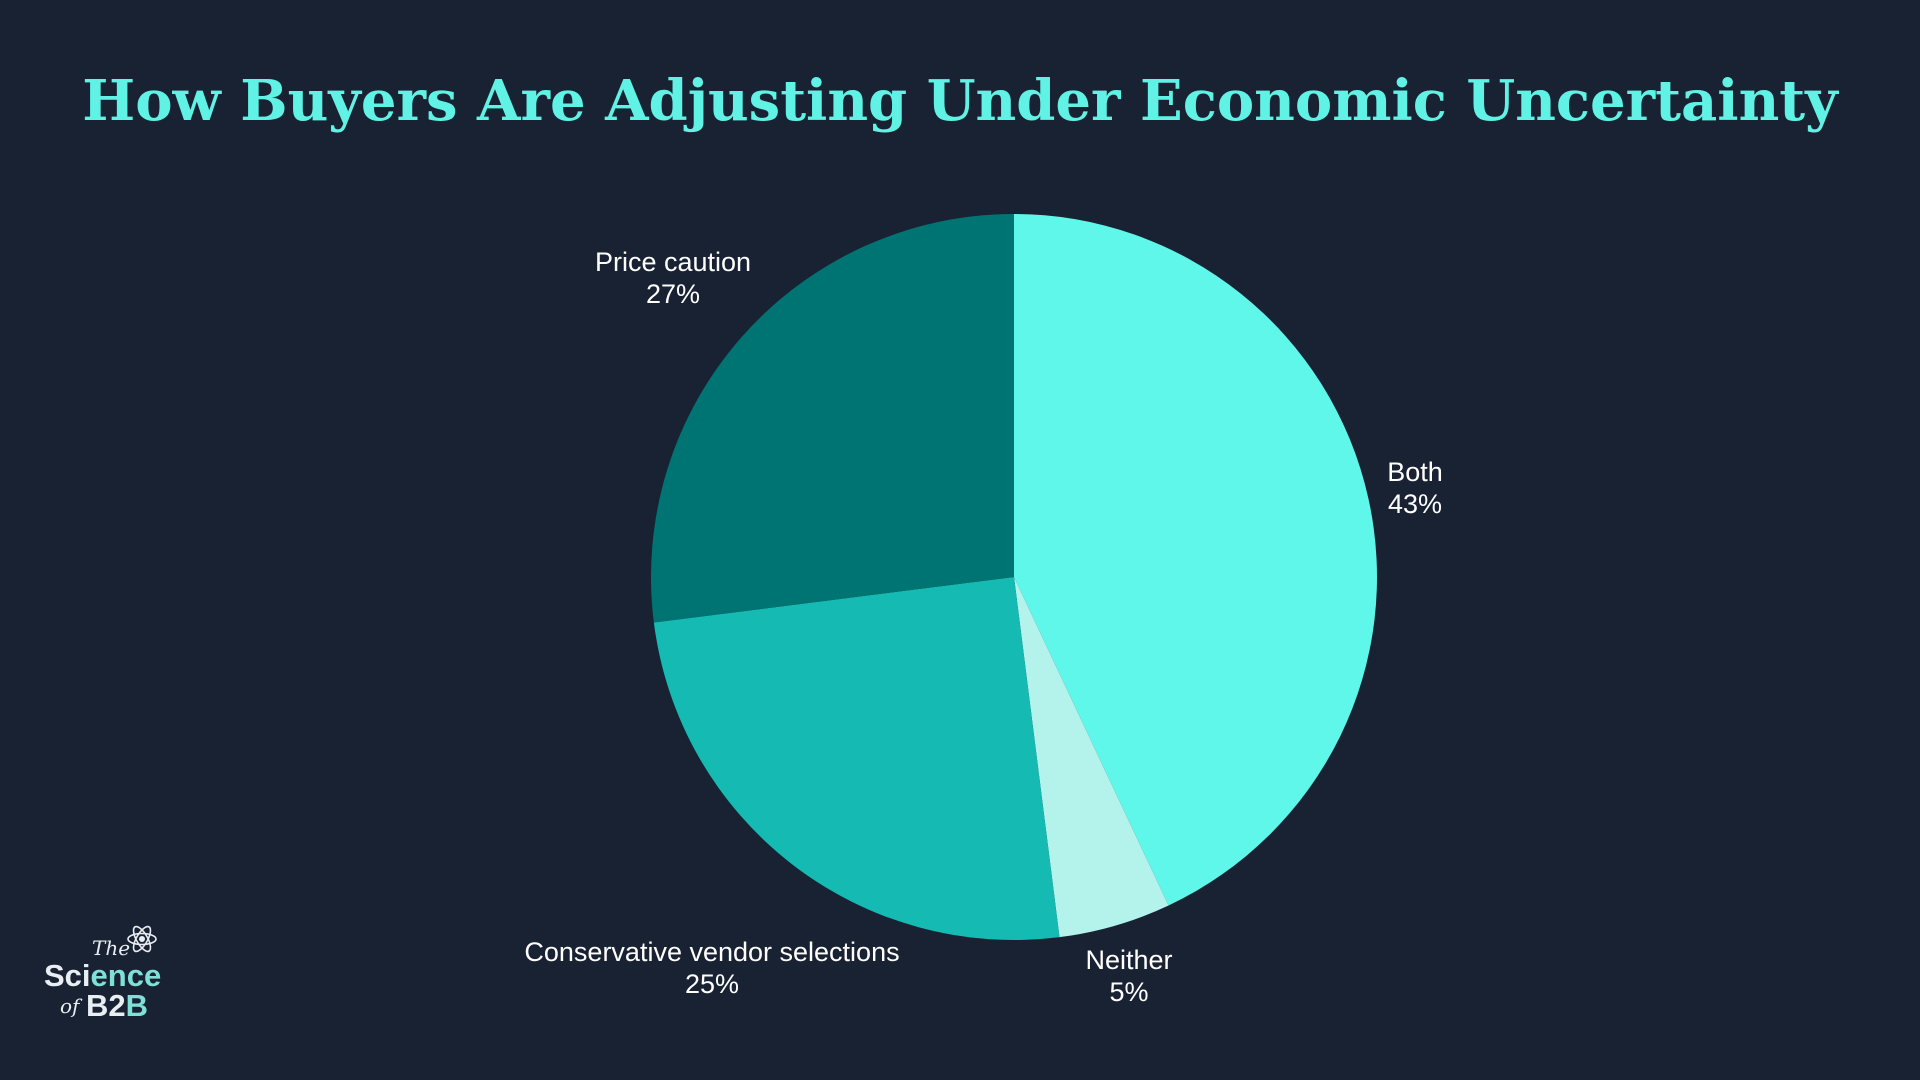 The image size is (1920, 1080). I want to click on slice-value-conservative-vendor-selections: 25%, so click(712, 984).